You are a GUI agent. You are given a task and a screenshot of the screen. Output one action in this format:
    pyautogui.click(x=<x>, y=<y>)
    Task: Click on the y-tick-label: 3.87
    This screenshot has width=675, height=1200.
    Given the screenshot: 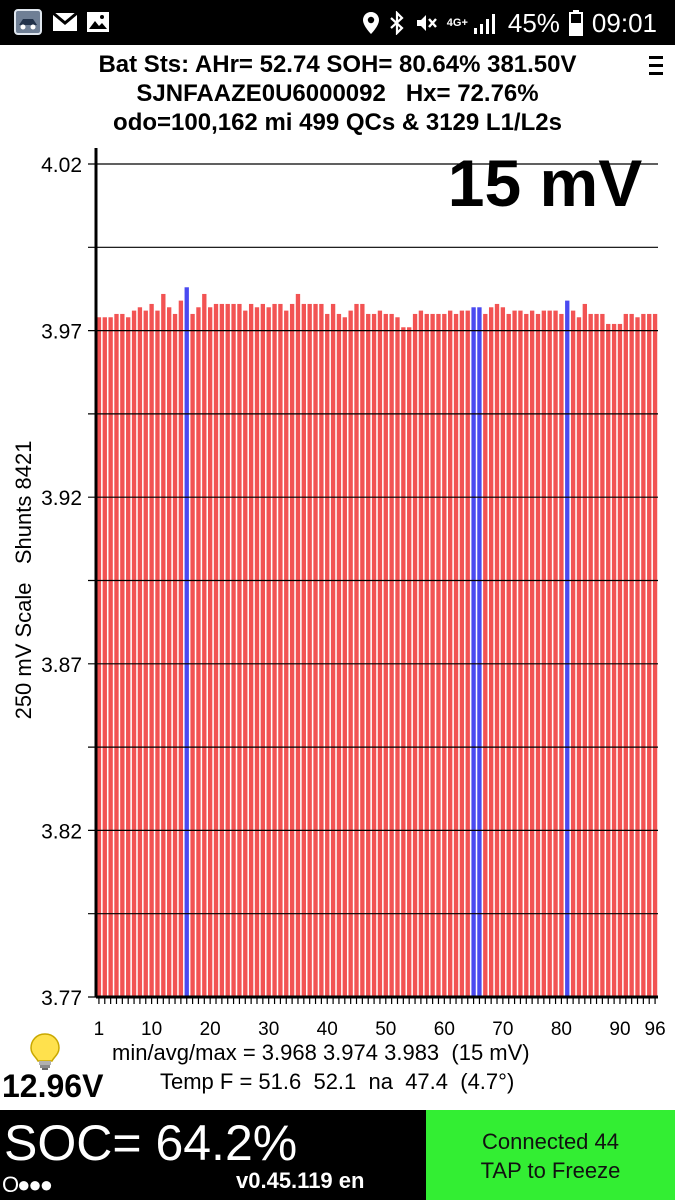 What is the action you would take?
    pyautogui.click(x=61, y=665)
    